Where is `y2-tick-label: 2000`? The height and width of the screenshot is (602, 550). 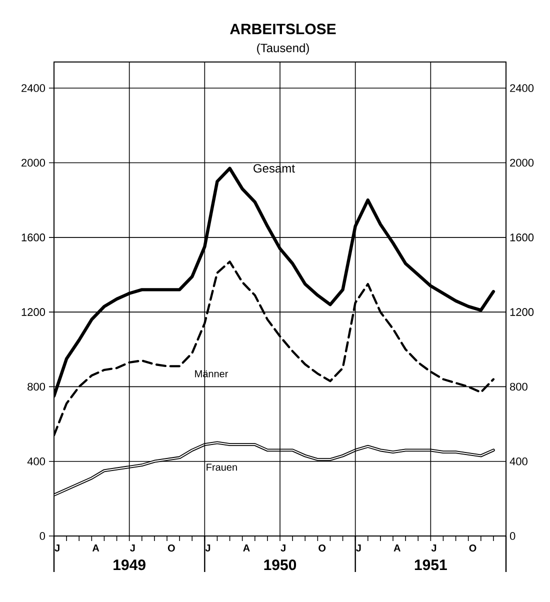
y2-tick-label: 2000 is located at coordinates (522, 162).